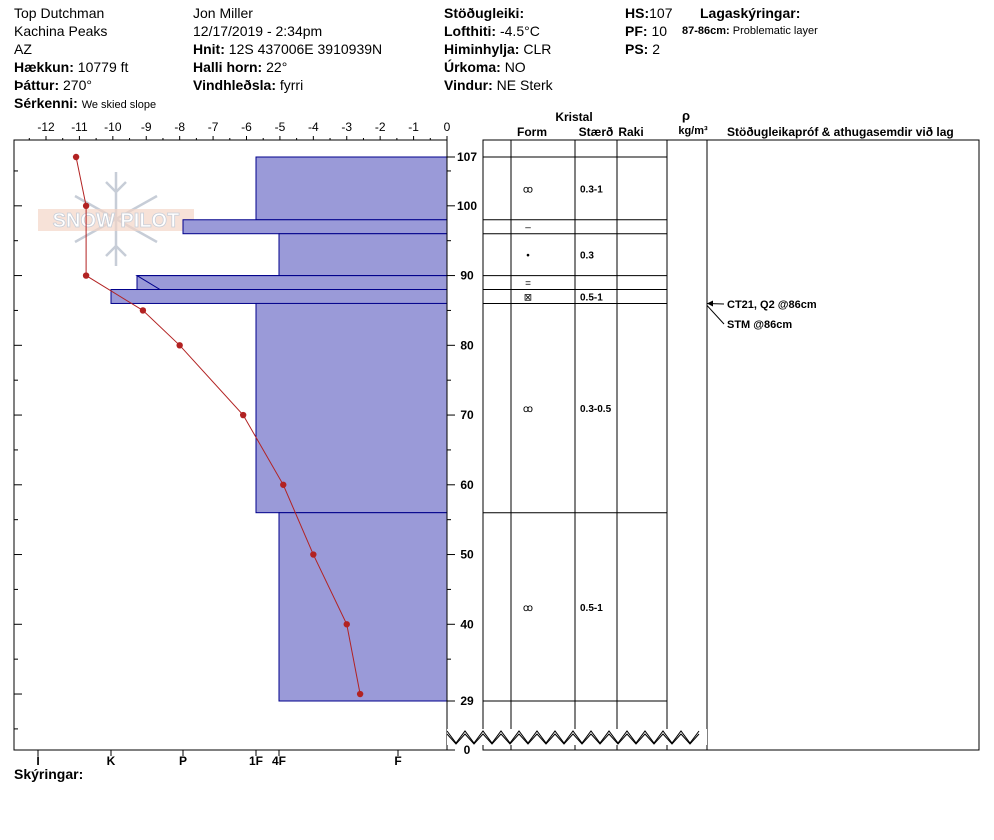  What do you see at coordinates (209, 49) in the screenshot?
I see `coords-label: Hnit:` at bounding box center [209, 49].